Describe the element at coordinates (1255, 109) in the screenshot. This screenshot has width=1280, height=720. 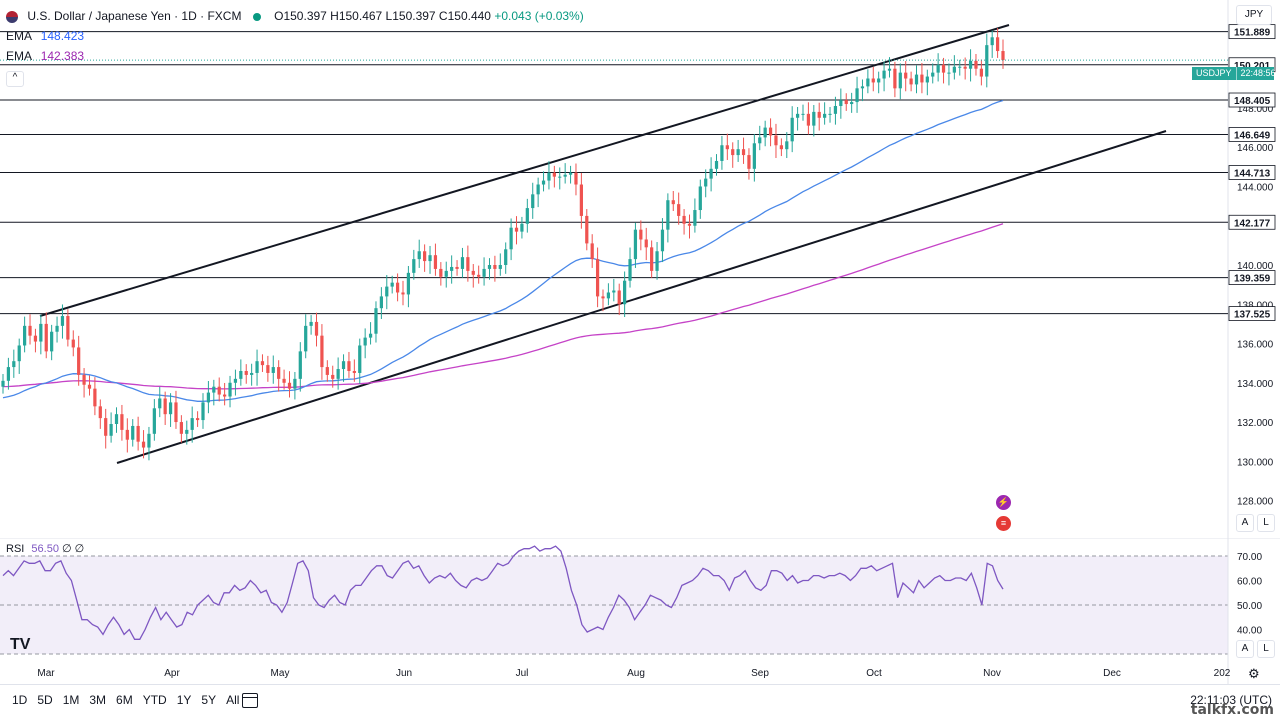
I see `y-tick-label: 148.000` at that location.